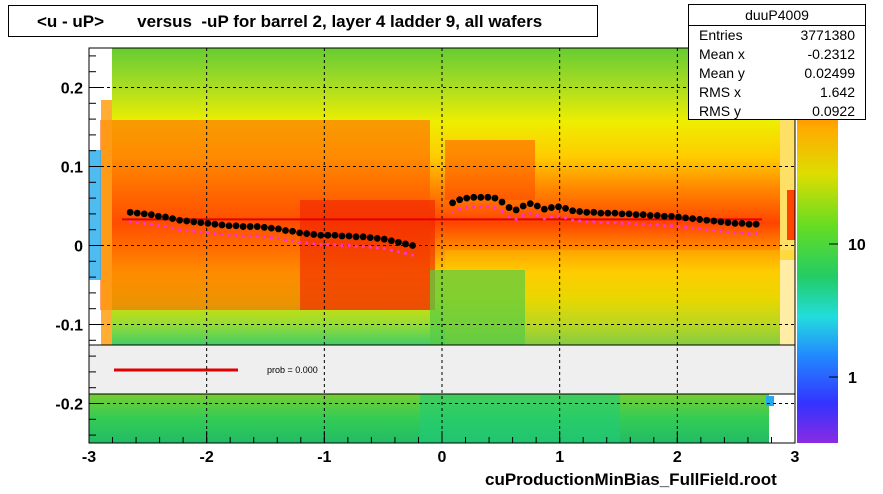 The height and width of the screenshot is (494, 883). What do you see at coordinates (69, 405) in the screenshot?
I see `y-tick-label: -0.2` at bounding box center [69, 405].